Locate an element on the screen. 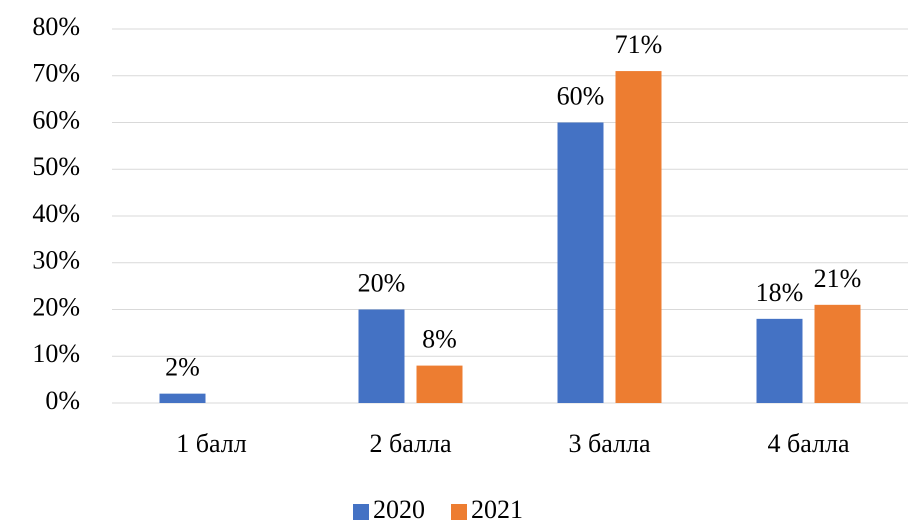 This screenshot has height=524, width=912. y-tick-label: 10% is located at coordinates (56, 353).